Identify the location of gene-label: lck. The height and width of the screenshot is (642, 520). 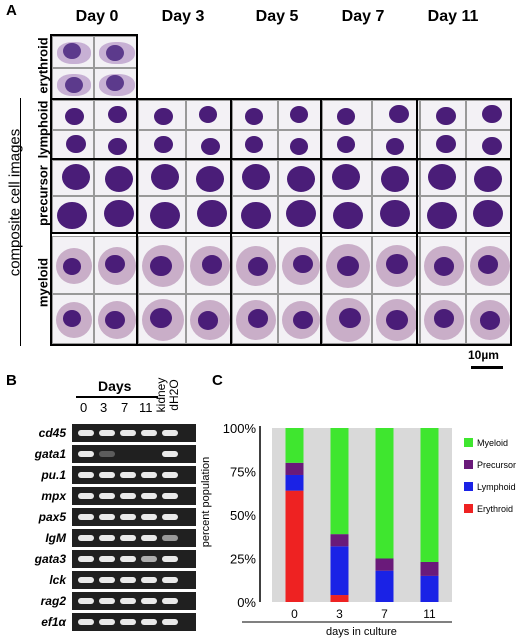
(57, 580).